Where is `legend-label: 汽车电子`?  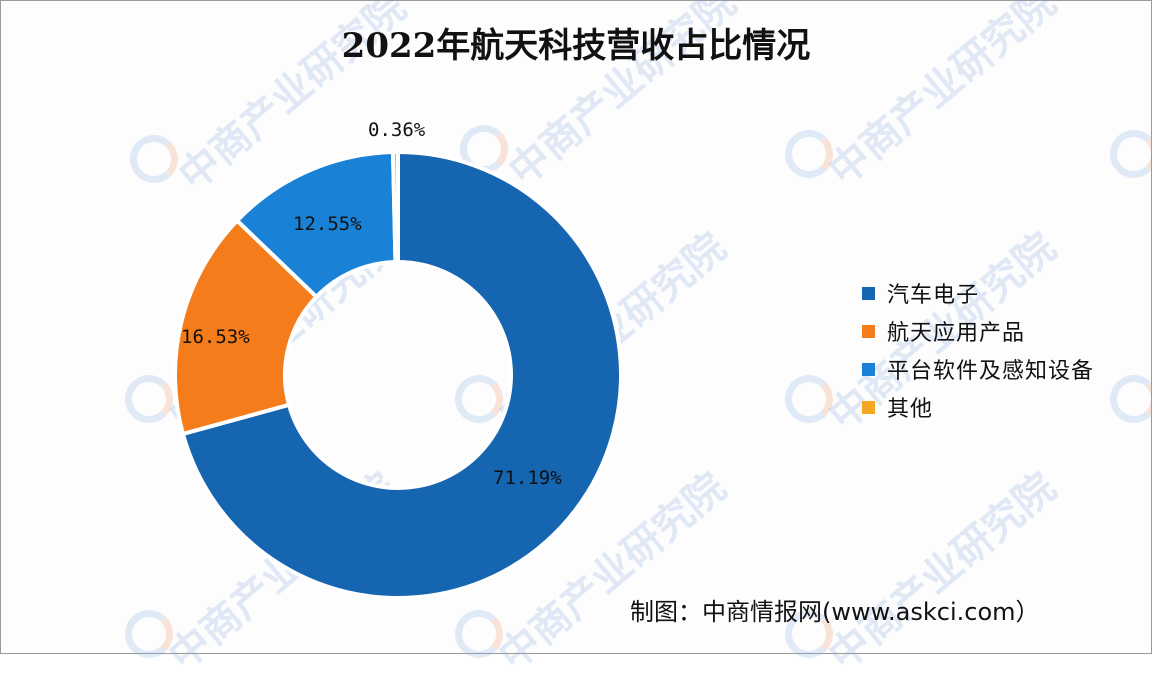
legend-label: 汽车电子 is located at coordinates (933, 295).